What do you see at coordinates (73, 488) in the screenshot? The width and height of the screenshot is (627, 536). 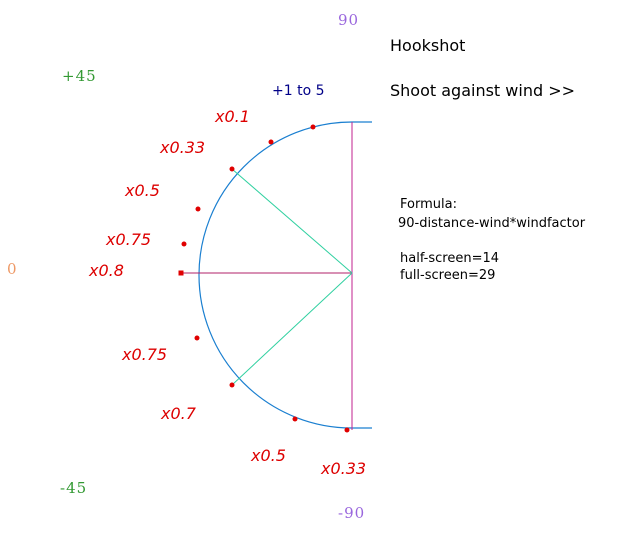 I see `angle-label-minus45: -45` at bounding box center [73, 488].